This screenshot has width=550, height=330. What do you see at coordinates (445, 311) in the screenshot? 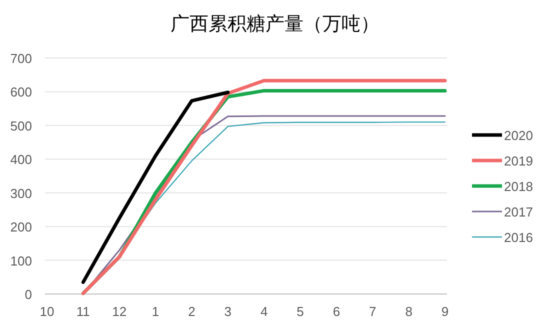
I see `x-tick-label: 9` at bounding box center [445, 311].